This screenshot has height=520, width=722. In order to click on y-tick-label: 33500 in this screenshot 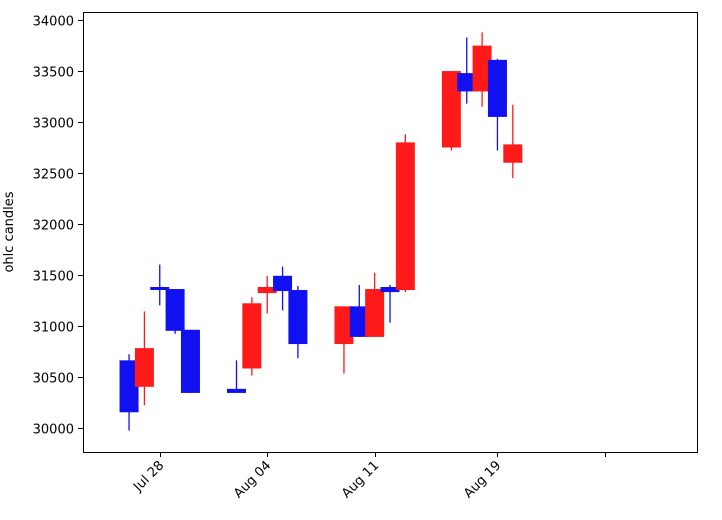, I will do `click(53, 73)`.